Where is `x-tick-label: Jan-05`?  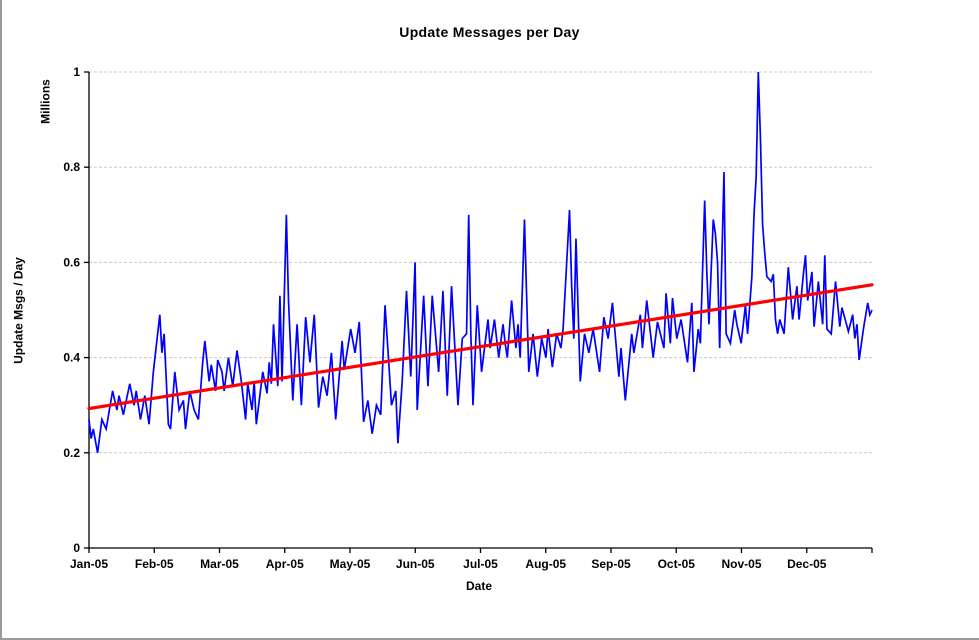
x-tick-label: Jan-05 is located at coordinates (89, 564).